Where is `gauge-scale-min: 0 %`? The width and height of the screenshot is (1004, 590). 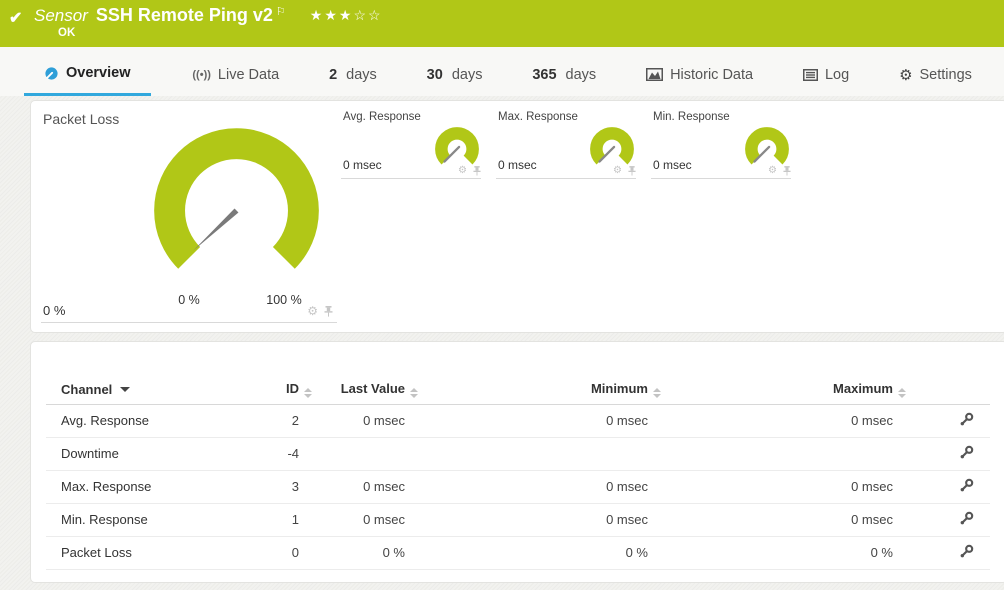
gauge-scale-min: 0 % is located at coordinates (189, 300).